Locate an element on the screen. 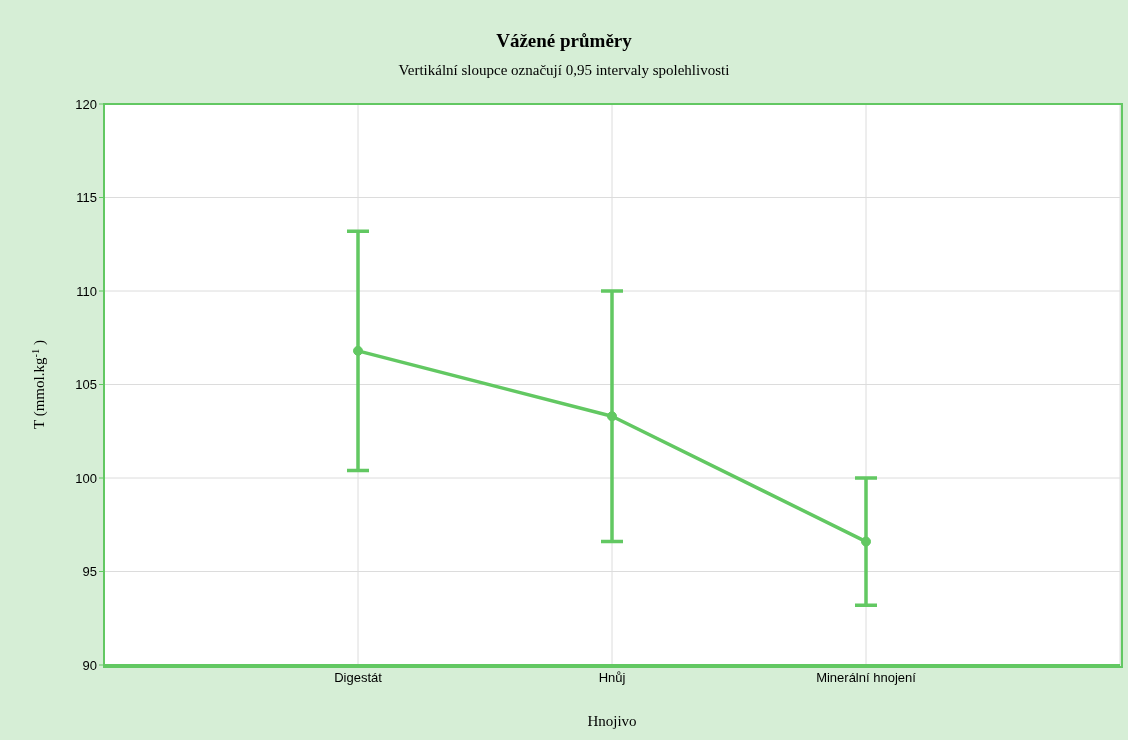 The height and width of the screenshot is (740, 1128). y-tick-label: 105 is located at coordinates (86, 385).